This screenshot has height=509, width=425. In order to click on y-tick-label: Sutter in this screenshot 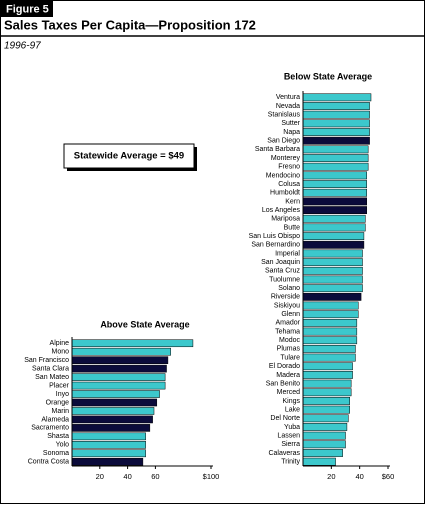, I will do `click(290, 123)`.